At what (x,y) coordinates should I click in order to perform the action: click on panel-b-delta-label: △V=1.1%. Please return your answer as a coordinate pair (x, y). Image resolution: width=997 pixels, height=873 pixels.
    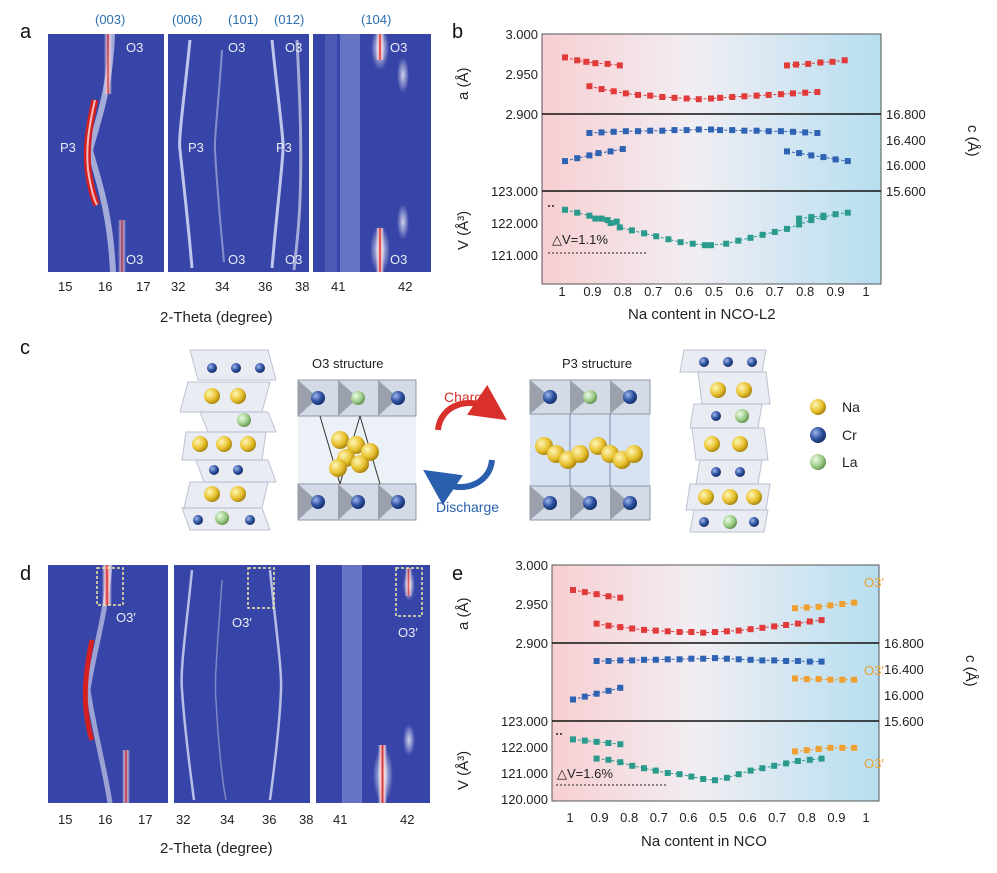
    Looking at the image, I should click on (580, 239).